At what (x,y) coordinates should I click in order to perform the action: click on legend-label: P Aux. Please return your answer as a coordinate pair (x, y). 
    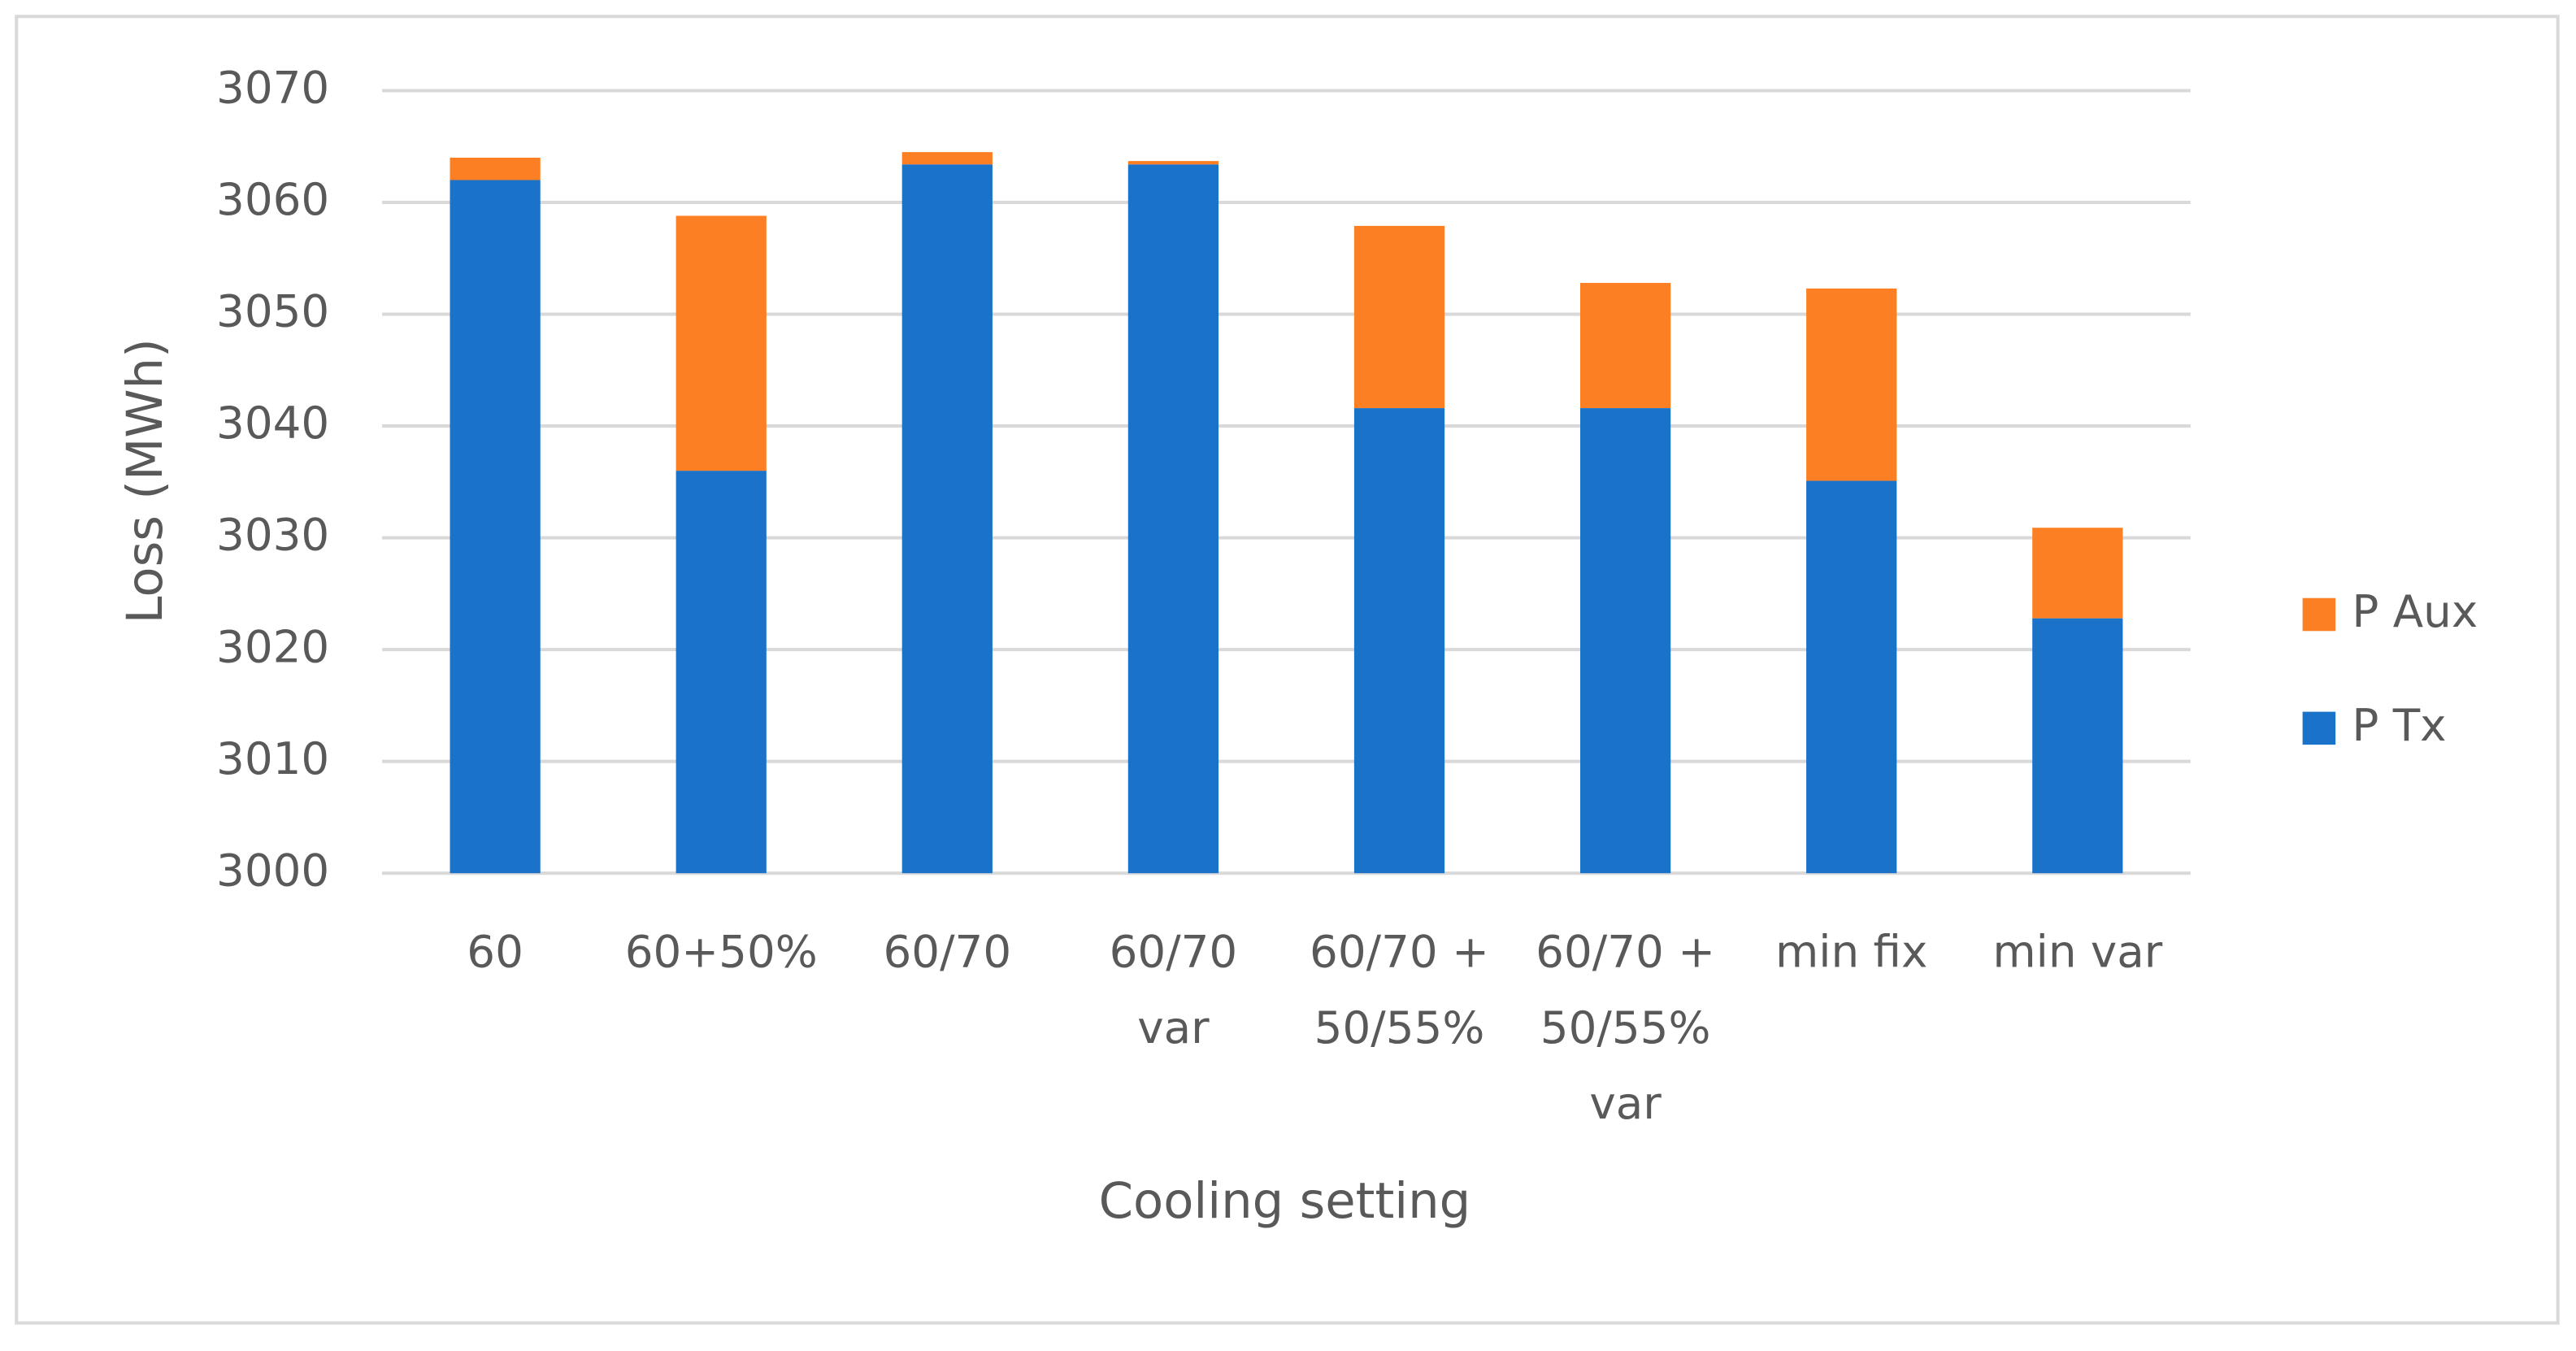
    Looking at the image, I should click on (2415, 611).